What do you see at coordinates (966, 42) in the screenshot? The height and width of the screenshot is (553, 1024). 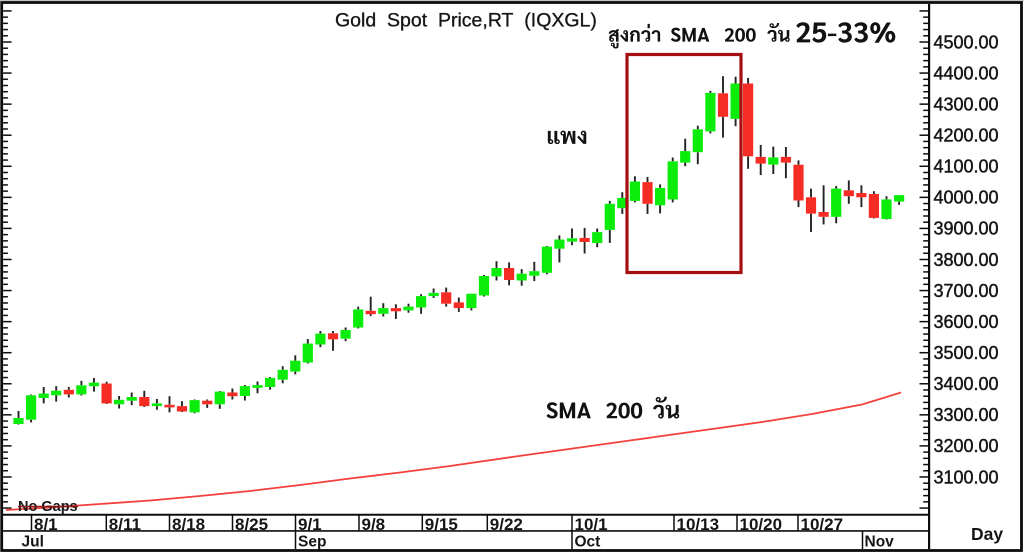 I see `svg-text: 4500.00` at bounding box center [966, 42].